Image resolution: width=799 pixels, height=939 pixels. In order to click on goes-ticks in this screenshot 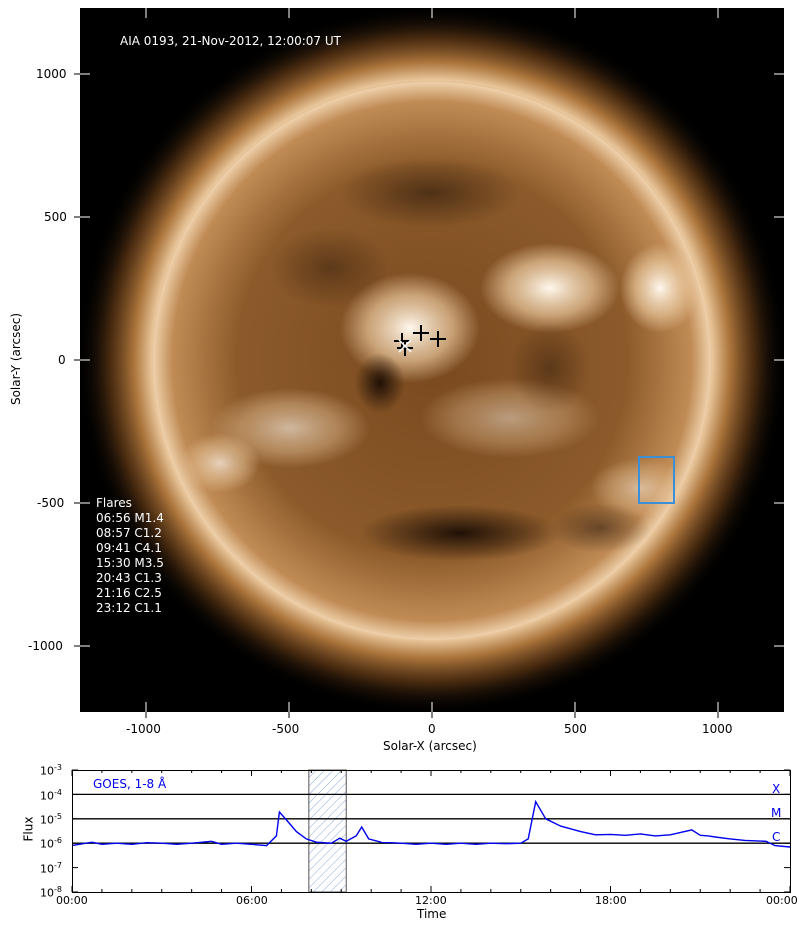, I will do `click(431, 831)`.